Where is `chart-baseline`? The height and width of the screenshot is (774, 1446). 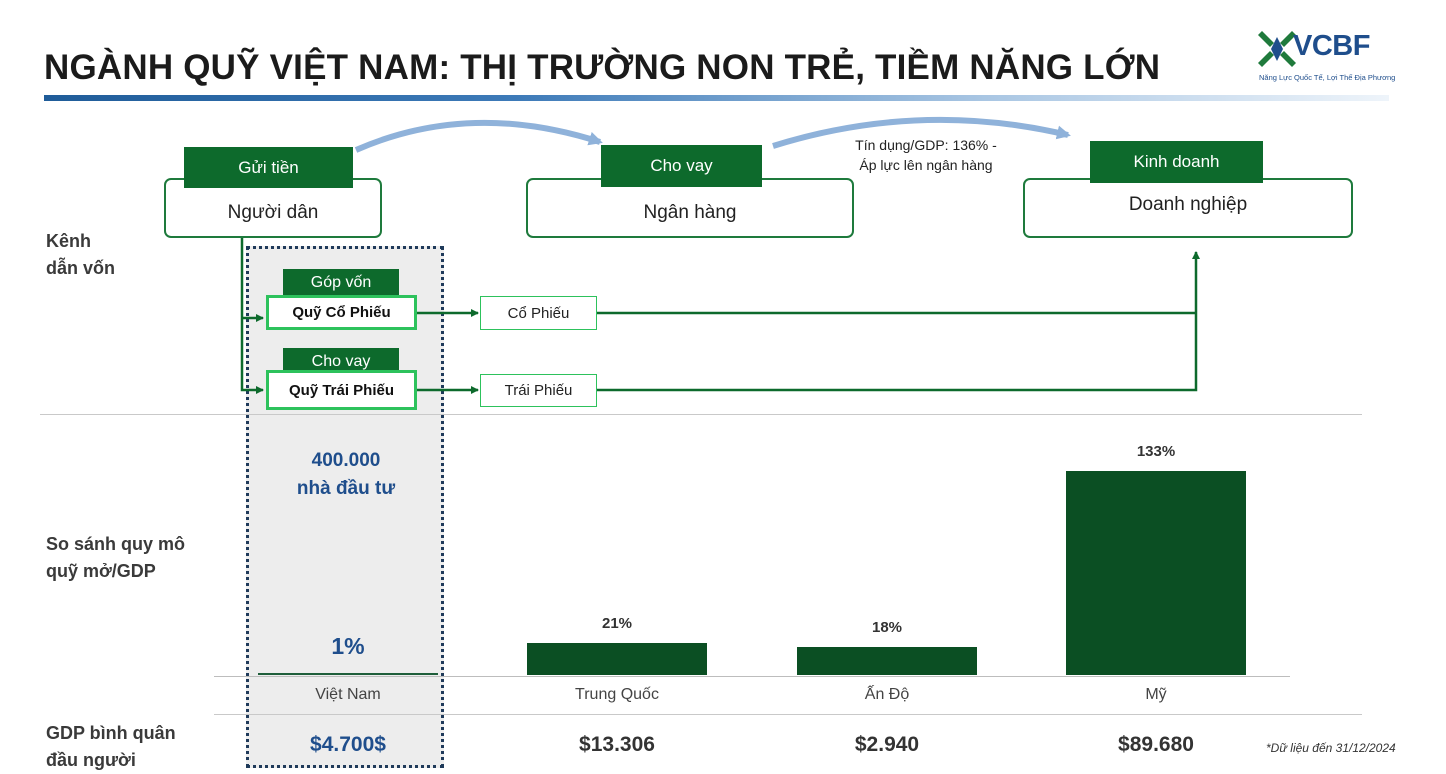 chart-baseline is located at coordinates (752, 676).